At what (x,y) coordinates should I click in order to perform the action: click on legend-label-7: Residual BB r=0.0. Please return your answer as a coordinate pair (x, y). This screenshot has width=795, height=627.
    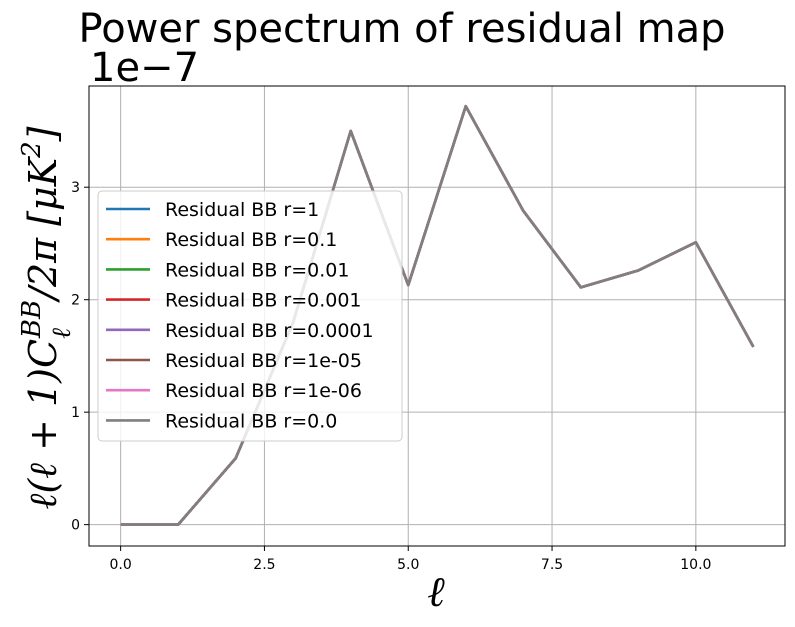
    Looking at the image, I should click on (251, 421).